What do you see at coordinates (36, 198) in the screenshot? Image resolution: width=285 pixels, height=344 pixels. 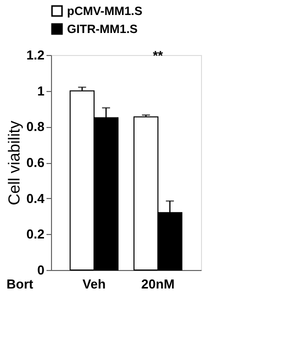 I see `y-tick-label: 0.4` at bounding box center [36, 198].